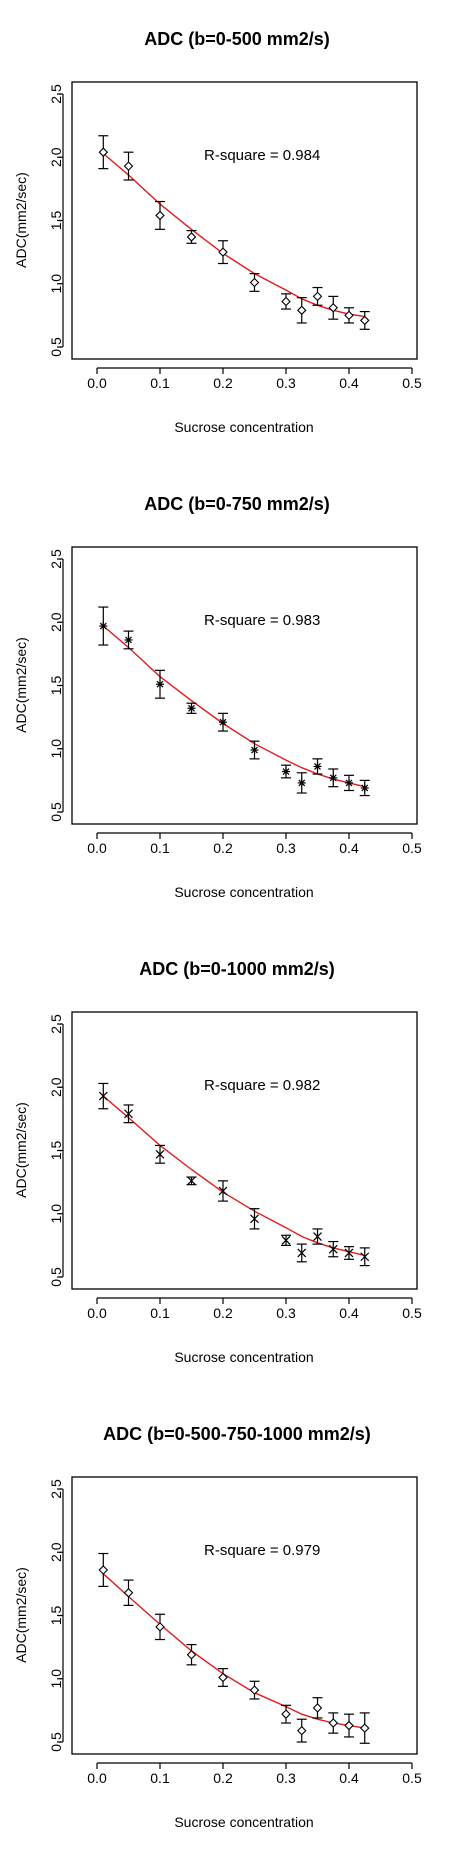  Describe the element at coordinates (237, 1434) in the screenshot. I see `chart-title: ADC (b=0-500-750-1000 mm2/s)` at that location.